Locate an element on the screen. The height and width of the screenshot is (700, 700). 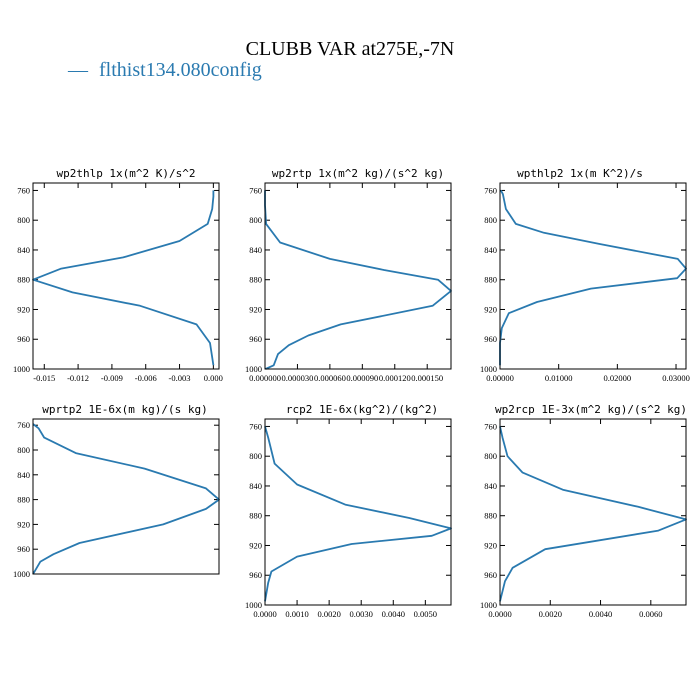
x-tick-label: 0.000120 is located at coordinates (395, 378).